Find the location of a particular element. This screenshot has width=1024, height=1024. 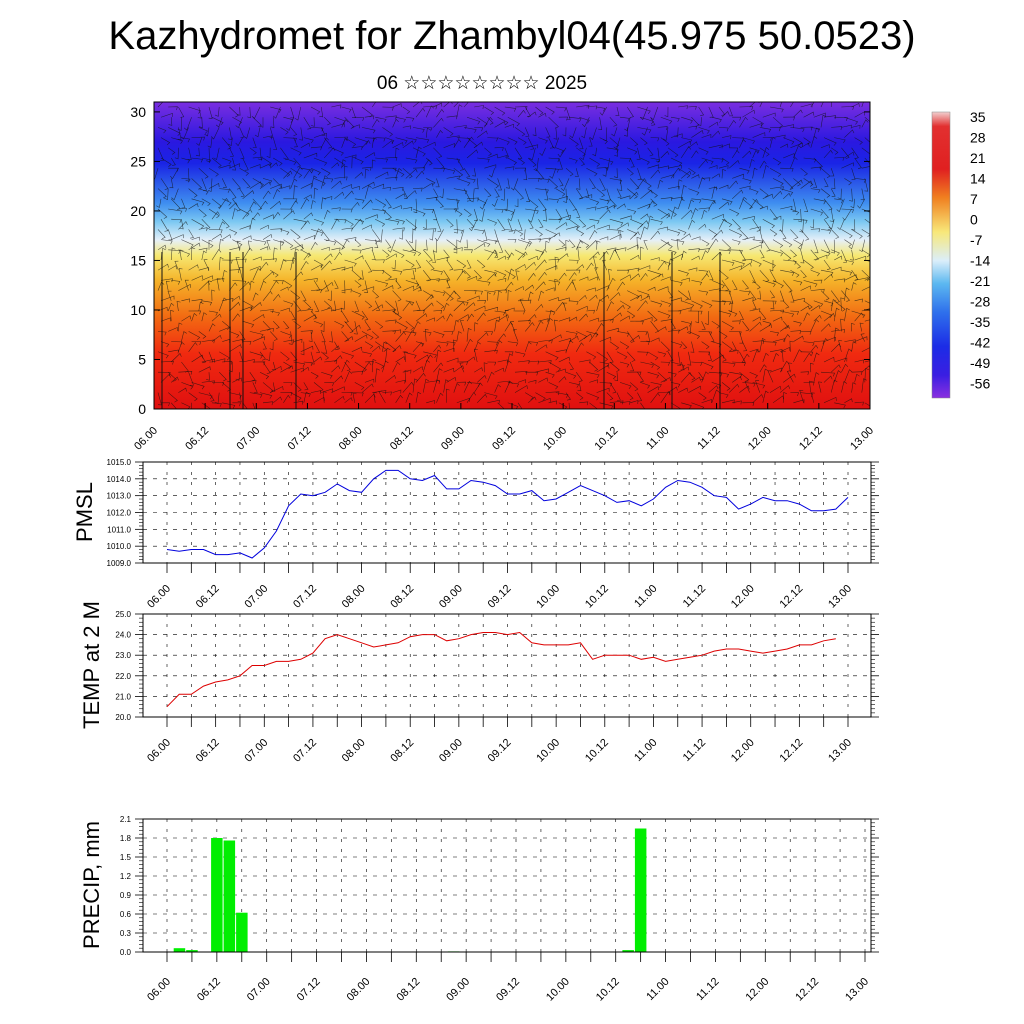

precip-frame is located at coordinates (507, 885).